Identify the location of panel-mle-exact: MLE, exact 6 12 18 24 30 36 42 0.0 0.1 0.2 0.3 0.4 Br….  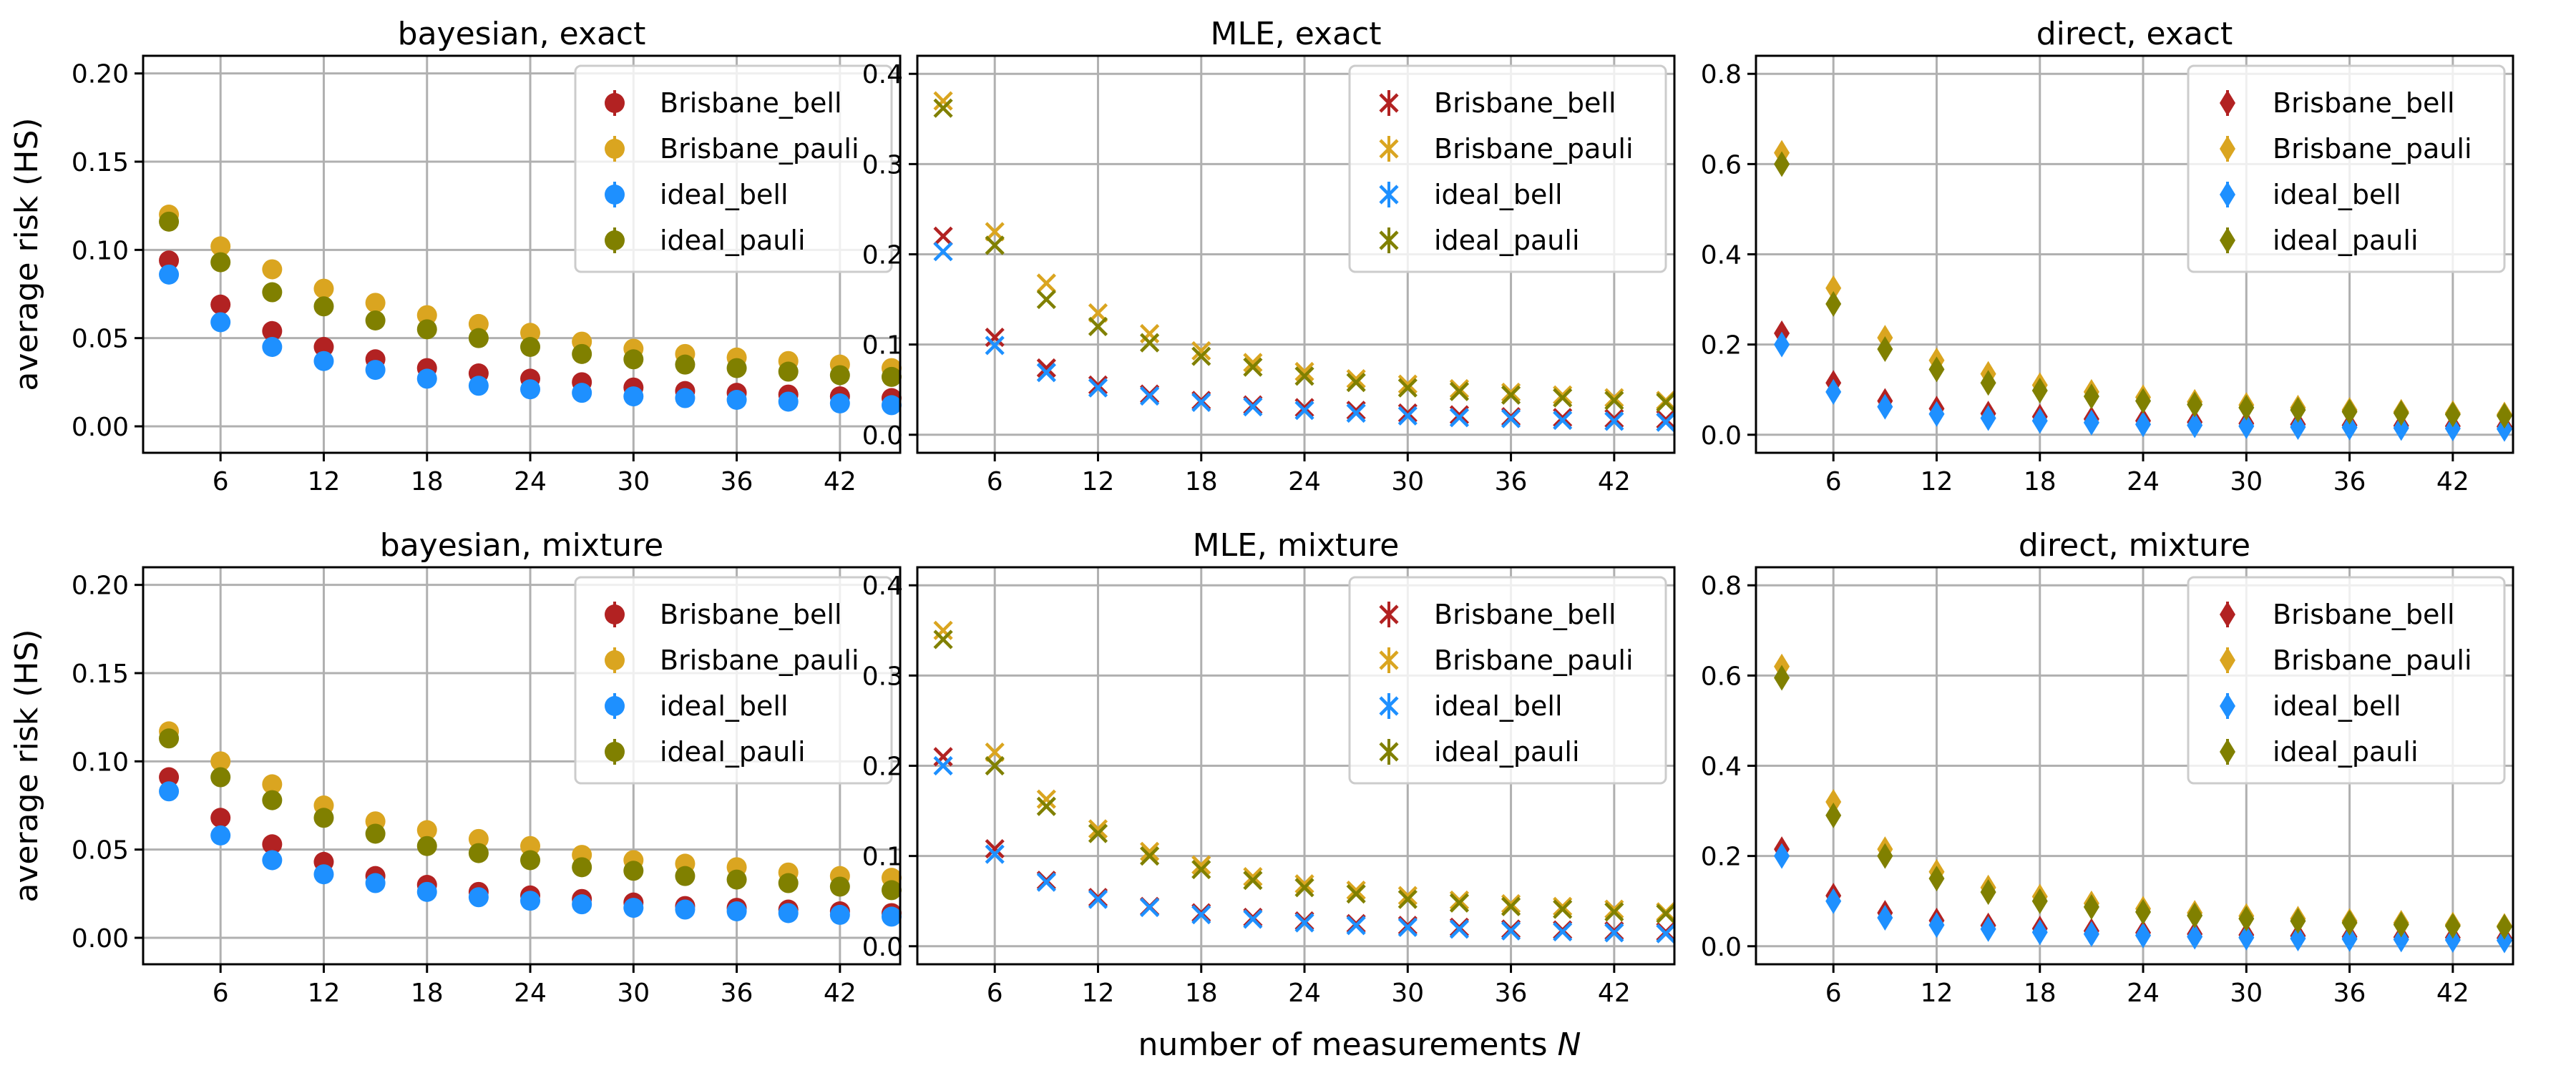
(1269, 256).